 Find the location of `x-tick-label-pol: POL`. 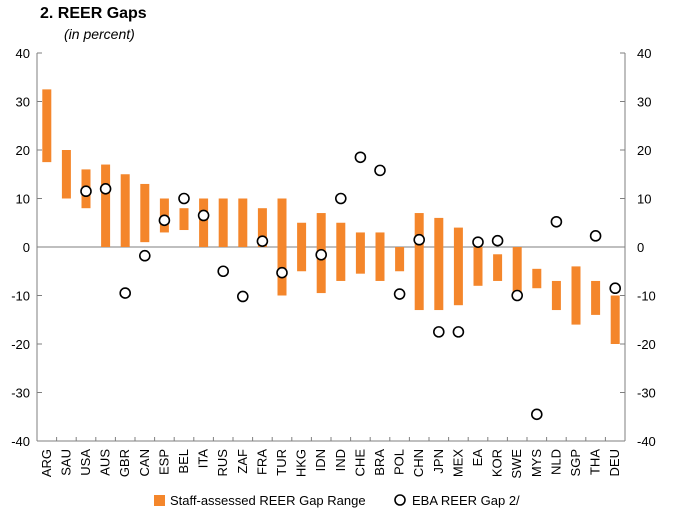

x-tick-label-pol: POL is located at coordinates (399, 462).